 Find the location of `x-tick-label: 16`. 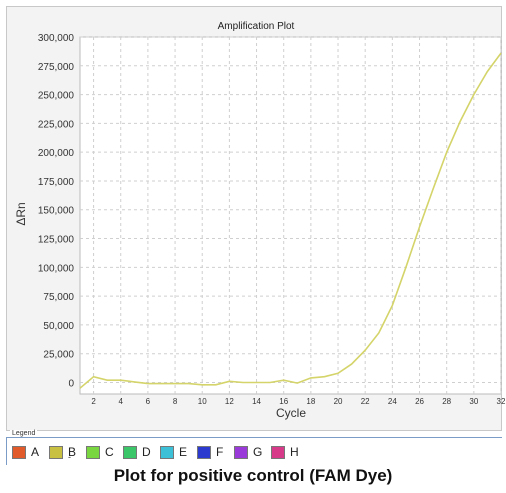

x-tick-label: 16 is located at coordinates (283, 401).